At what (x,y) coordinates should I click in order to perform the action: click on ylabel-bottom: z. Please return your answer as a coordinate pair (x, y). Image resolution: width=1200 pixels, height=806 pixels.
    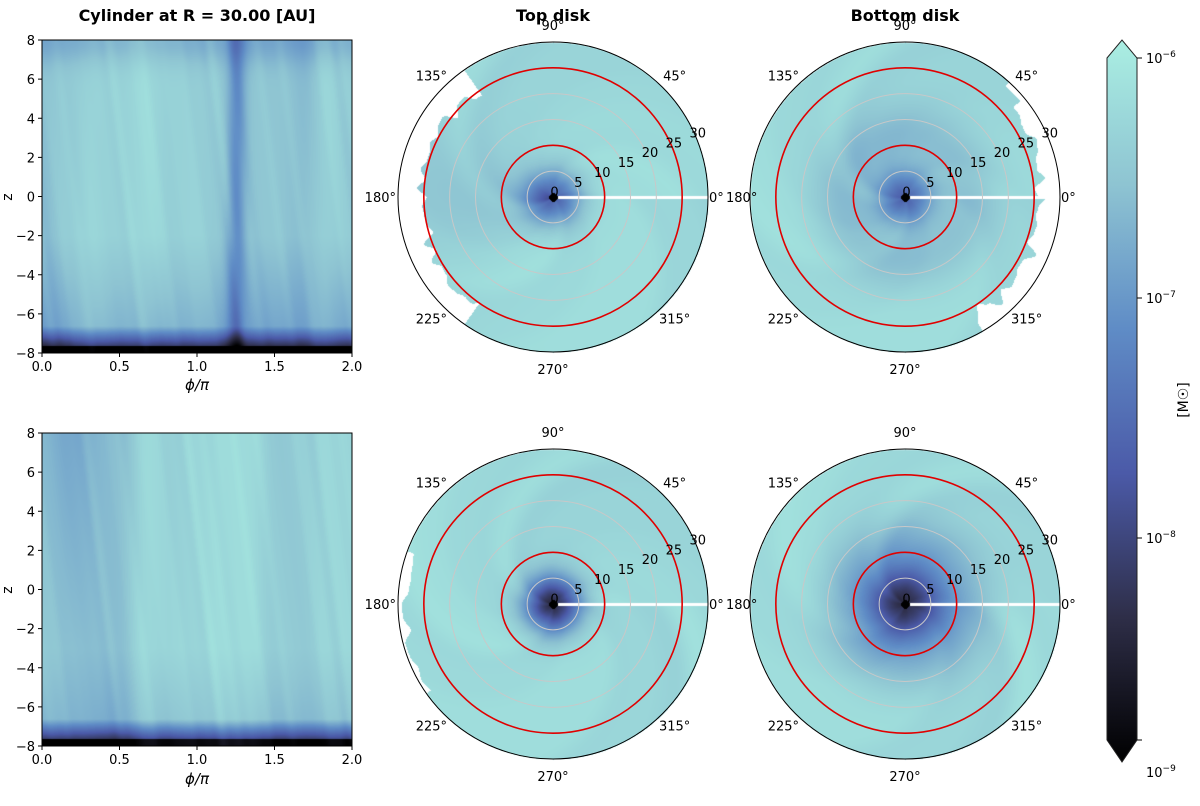
    Looking at the image, I should click on (8, 589).